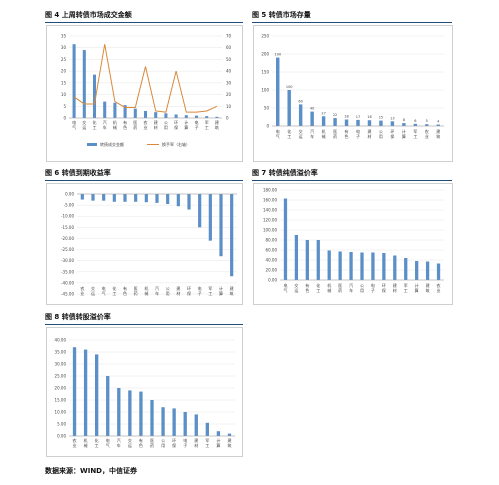  Describe the element at coordinates (82, 290) in the screenshot. I see `fig6-category-label: 农业` at that location.